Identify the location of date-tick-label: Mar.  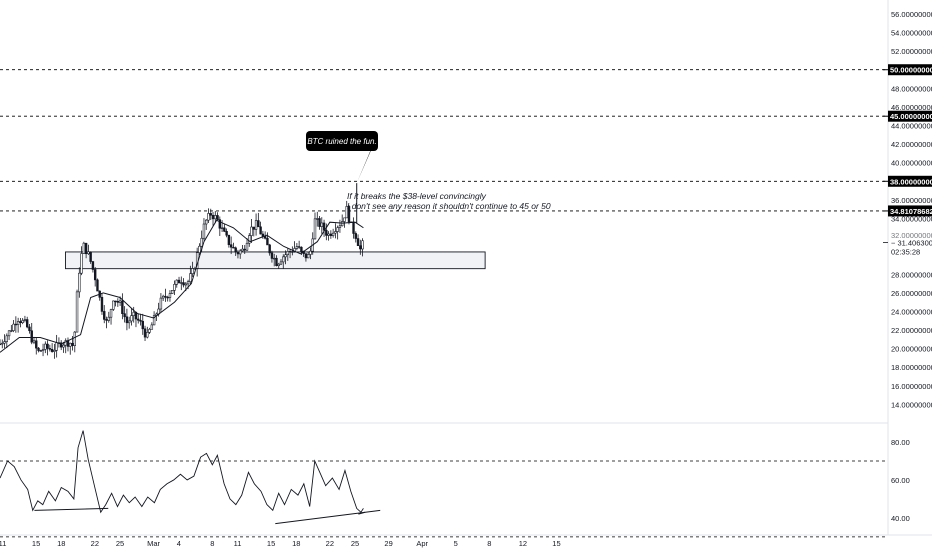
(153, 543).